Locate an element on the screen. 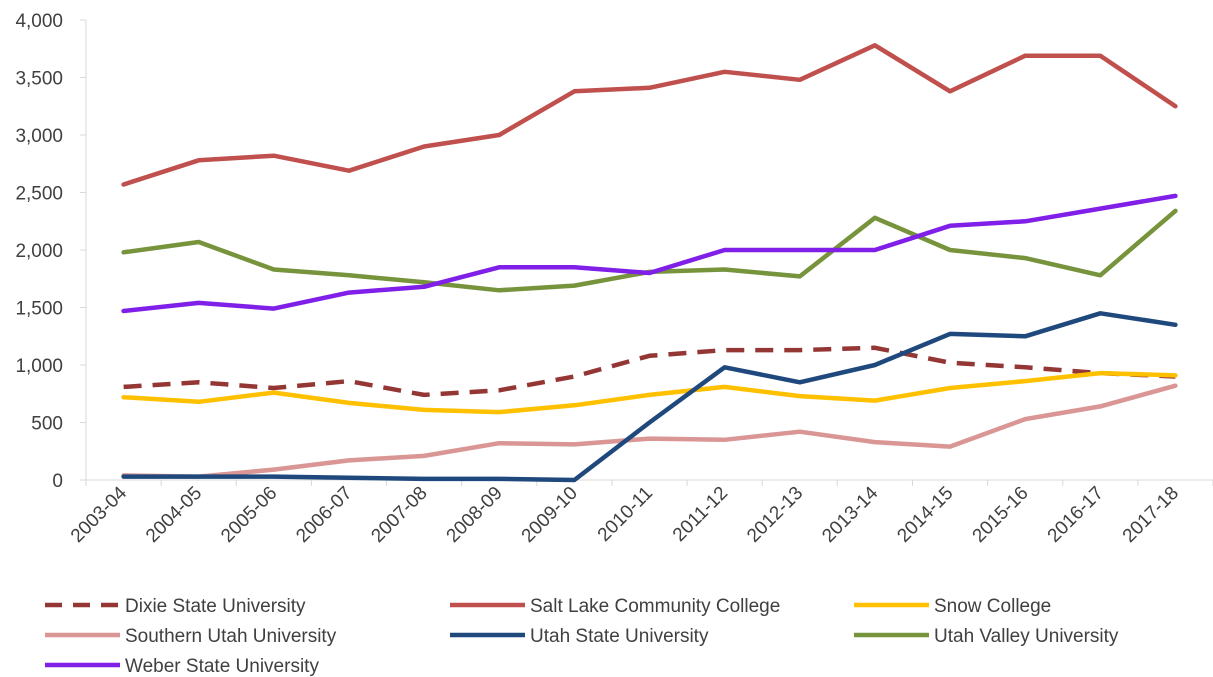 Image resolution: width=1213 pixels, height=677 pixels. x-tick-label: 2009-10 is located at coordinates (550, 515).